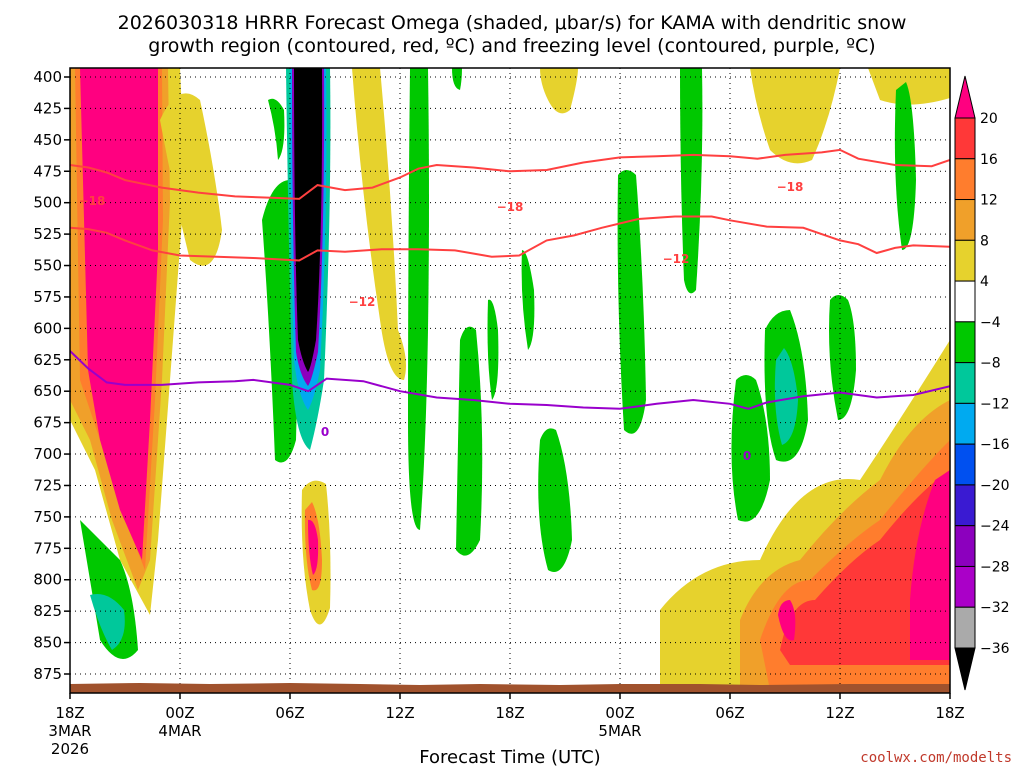  What do you see at coordinates (179, 731) in the screenshot?
I see `x-tick-date-label: 4MAR` at bounding box center [179, 731].